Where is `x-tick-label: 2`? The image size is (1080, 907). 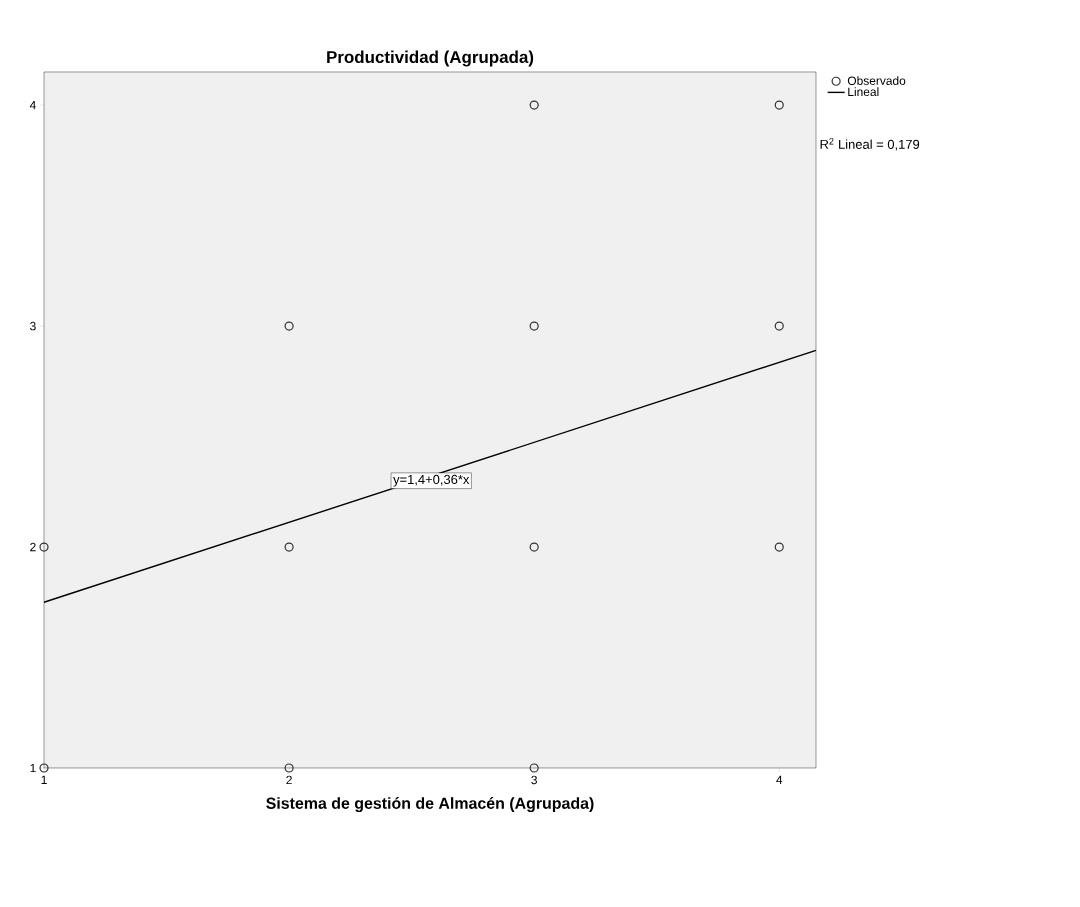
x-tick-label: 2 is located at coordinates (289, 780).